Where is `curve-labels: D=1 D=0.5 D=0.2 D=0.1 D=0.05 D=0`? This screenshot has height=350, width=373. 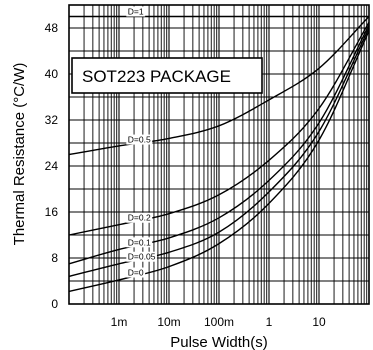 curve-labels: D=1 D=0.5 D=0.2 D=0.1 D=0.05 D=0 is located at coordinates (141, 142).